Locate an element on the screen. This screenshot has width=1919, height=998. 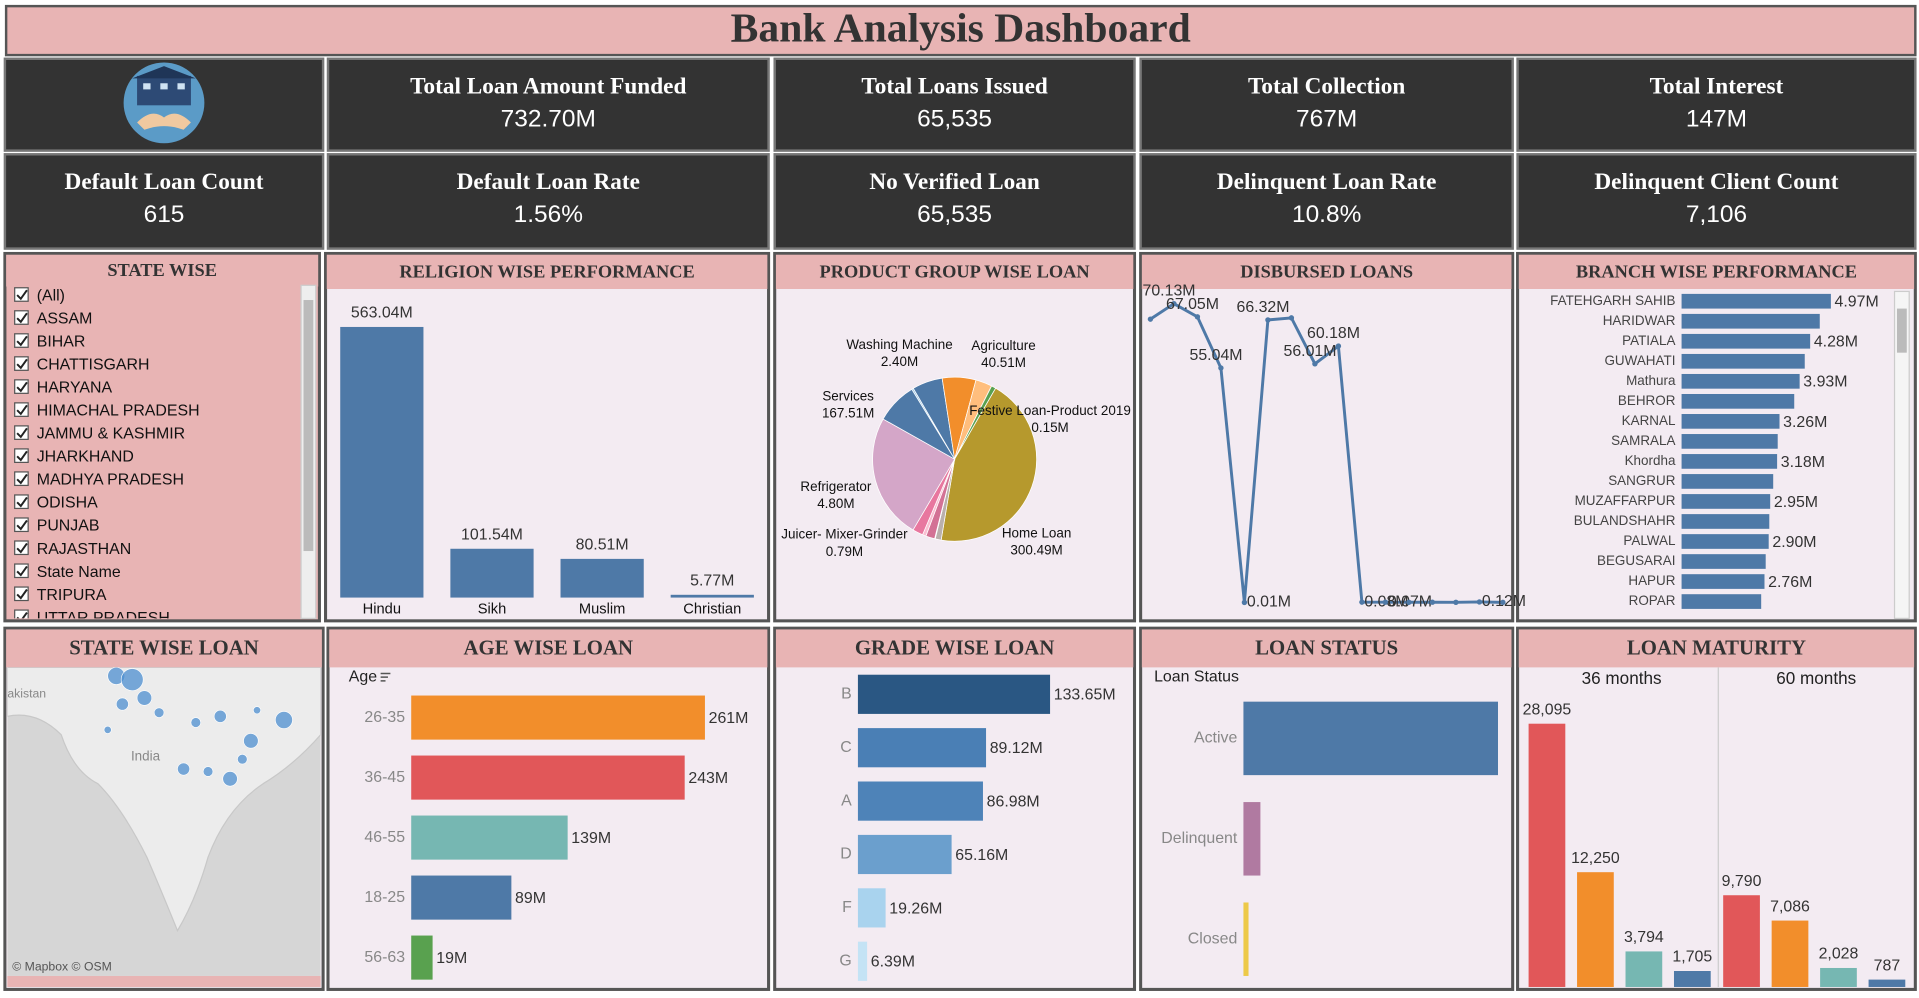
kpi-label: Default Loan Count is located at coordinates (164, 182).